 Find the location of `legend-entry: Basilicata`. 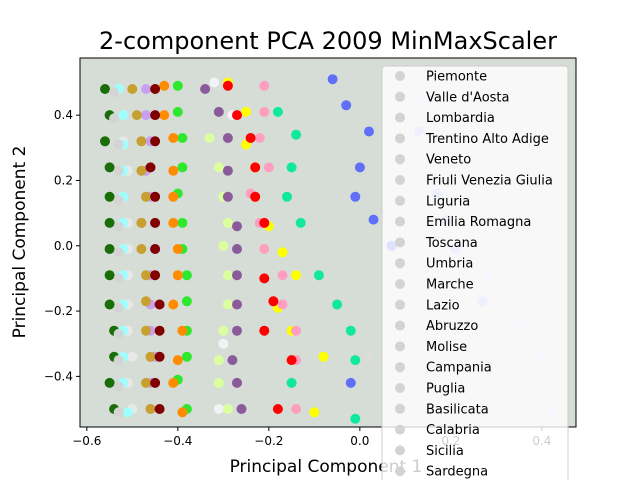

legend-entry: Basilicata is located at coordinates (442, 409).